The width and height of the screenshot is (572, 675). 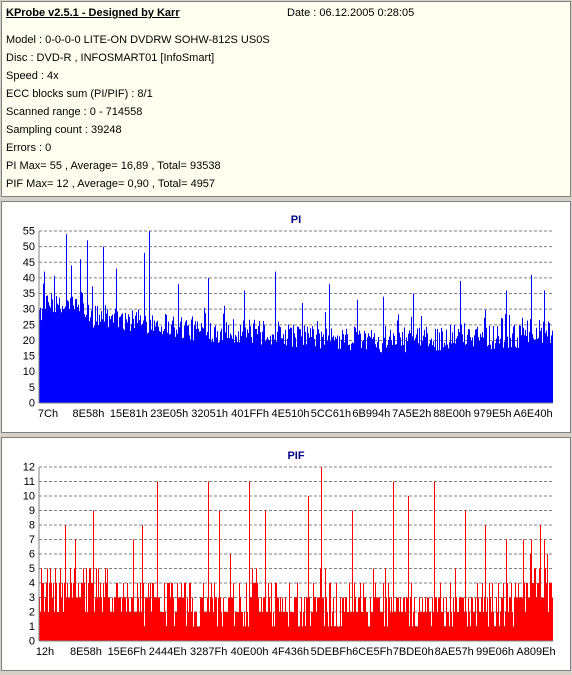 What do you see at coordinates (79, 94) in the screenshot?
I see `info-ecc-blocks: ECC blocks sum (PI/PIF) : 8/1` at bounding box center [79, 94].